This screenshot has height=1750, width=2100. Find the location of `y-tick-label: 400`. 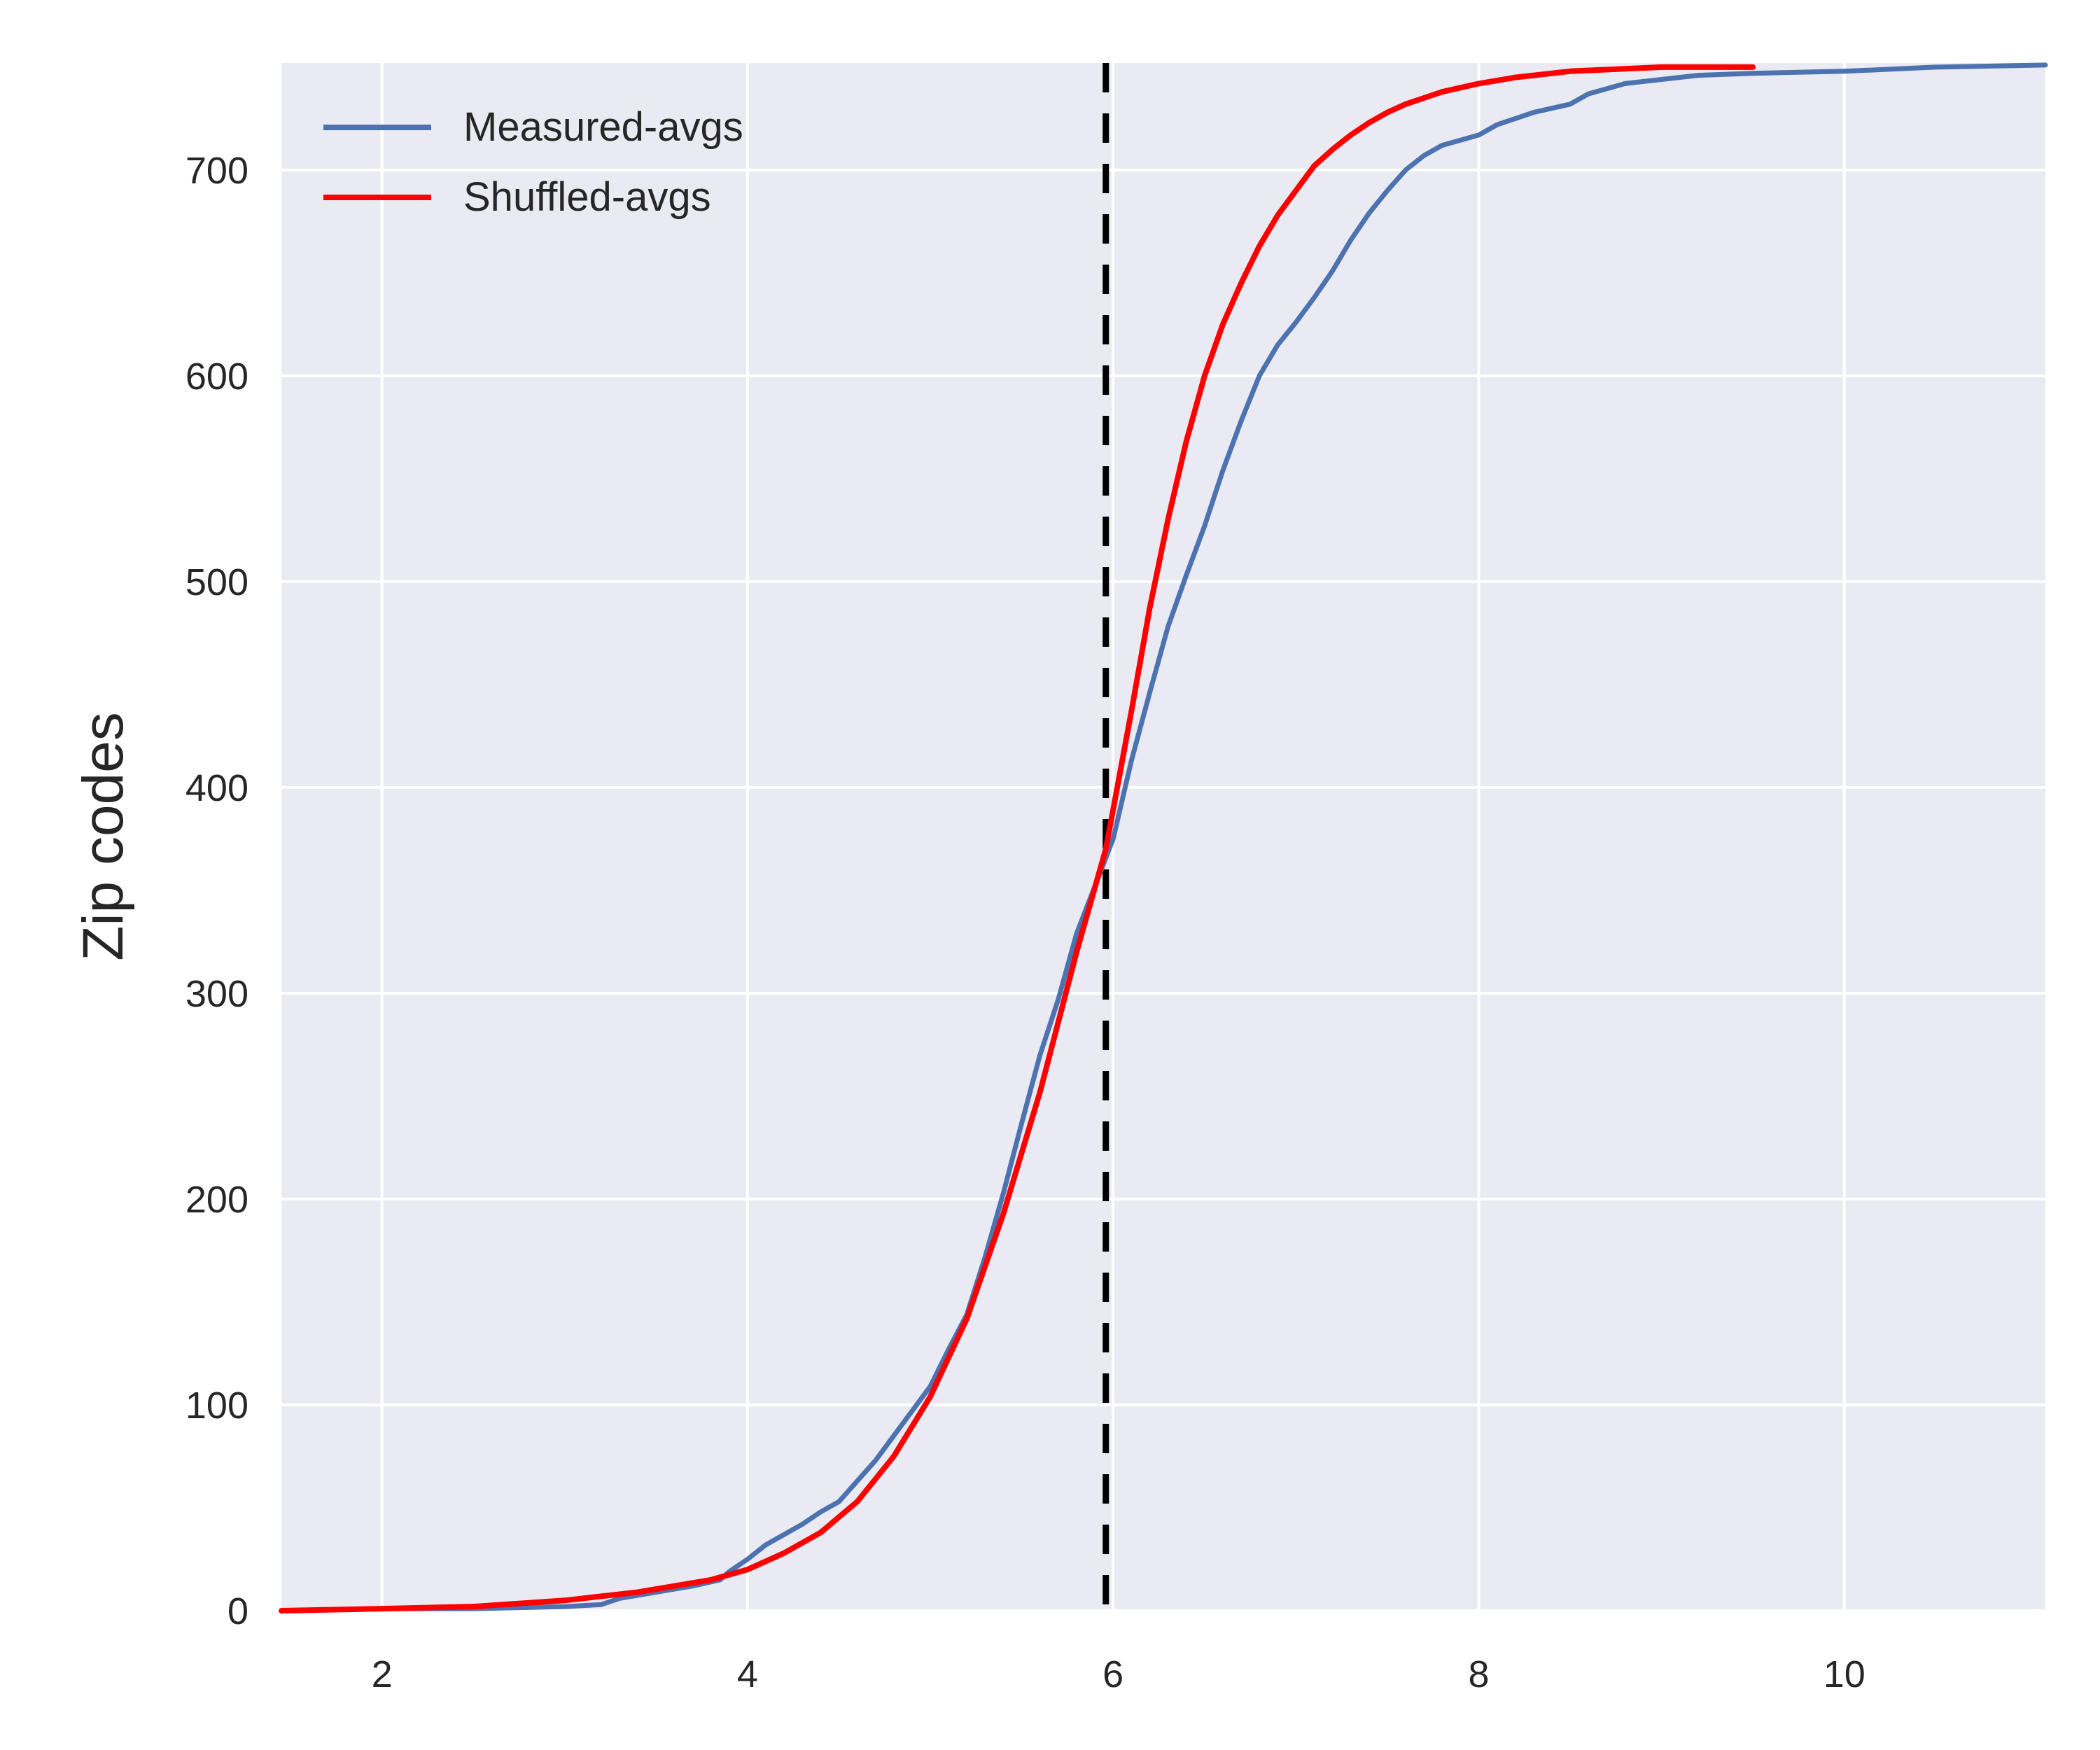

y-tick-label: 400 is located at coordinates (217, 788).